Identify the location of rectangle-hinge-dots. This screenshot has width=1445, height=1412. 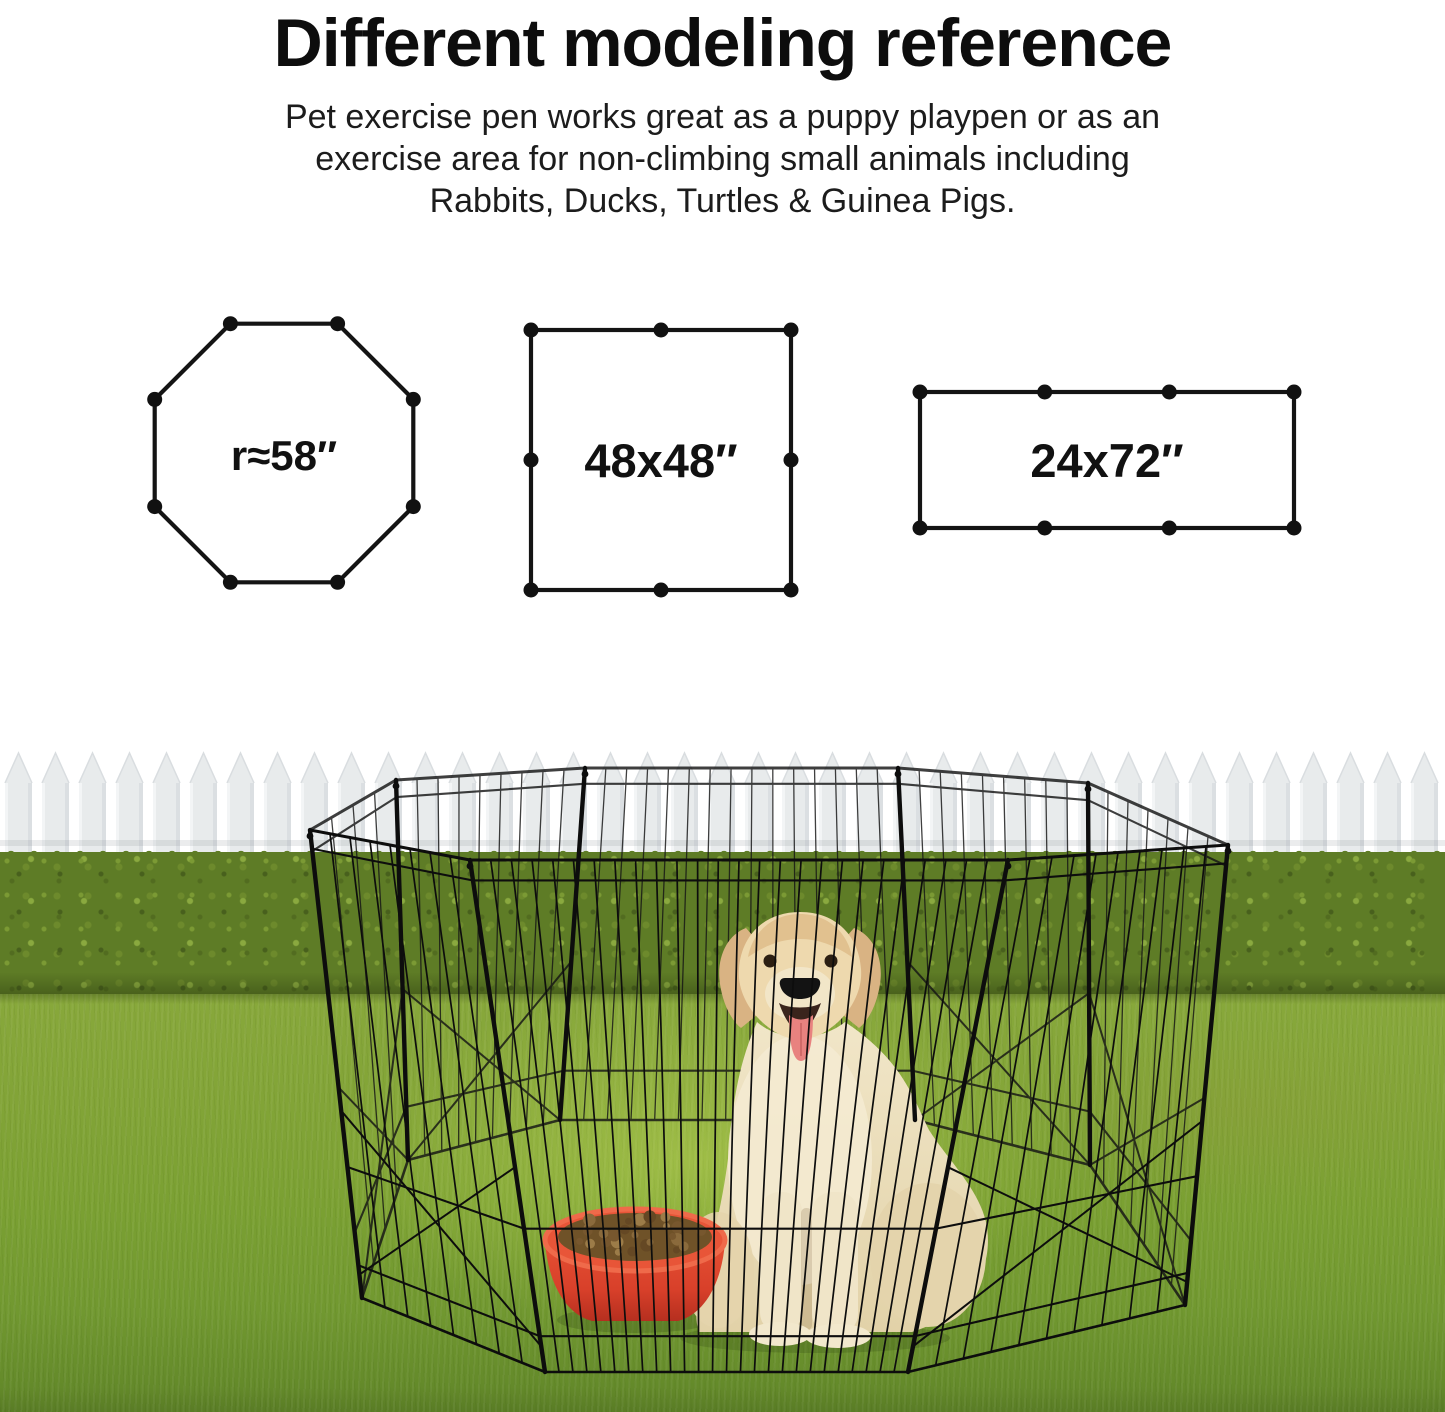
(1107, 460).